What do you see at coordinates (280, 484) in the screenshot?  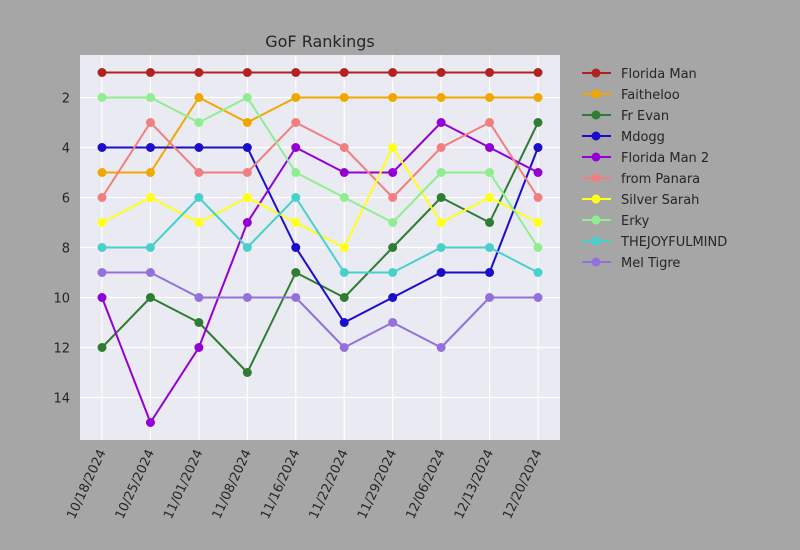 I see `x-tick-label: 11/16/2024` at bounding box center [280, 484].